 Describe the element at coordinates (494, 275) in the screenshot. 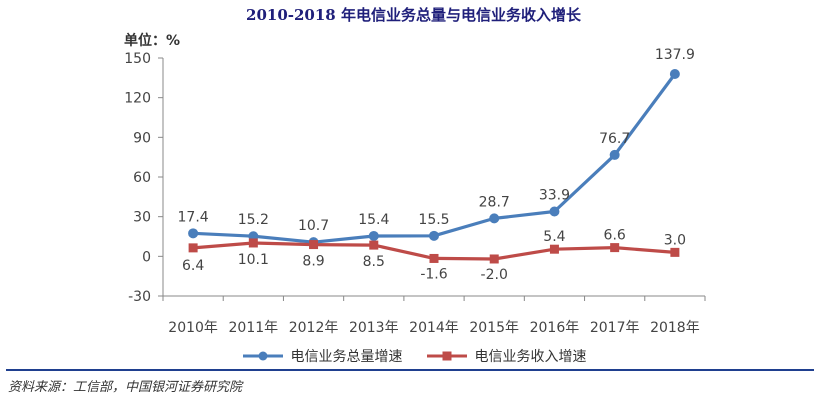

I see `series-2-data-label: -2.0` at that location.